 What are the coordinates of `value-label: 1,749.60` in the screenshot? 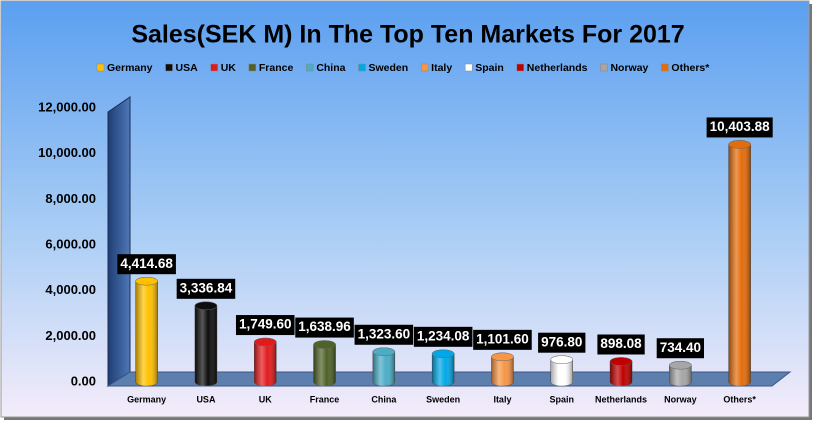 It's located at (265, 324).